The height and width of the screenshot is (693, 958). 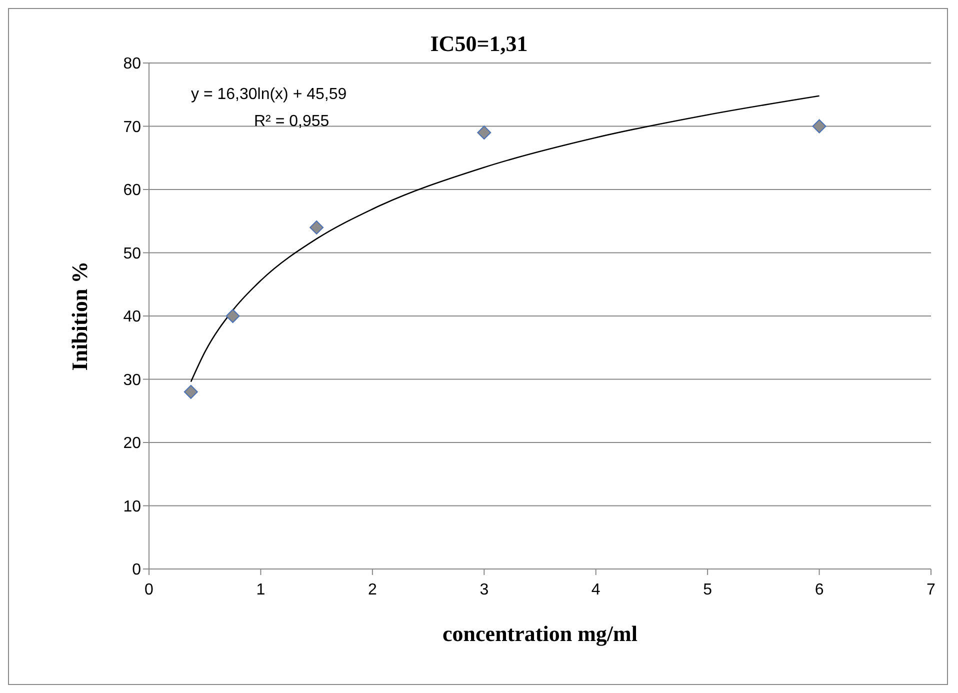 What do you see at coordinates (479, 44) in the screenshot?
I see `chart-title: IC50=1,31` at bounding box center [479, 44].